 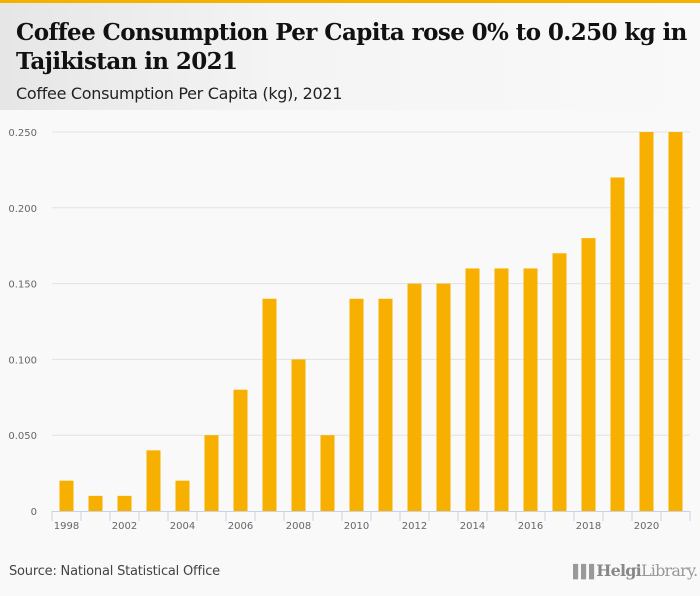 I want to click on bar-2006, so click(x=240, y=450).